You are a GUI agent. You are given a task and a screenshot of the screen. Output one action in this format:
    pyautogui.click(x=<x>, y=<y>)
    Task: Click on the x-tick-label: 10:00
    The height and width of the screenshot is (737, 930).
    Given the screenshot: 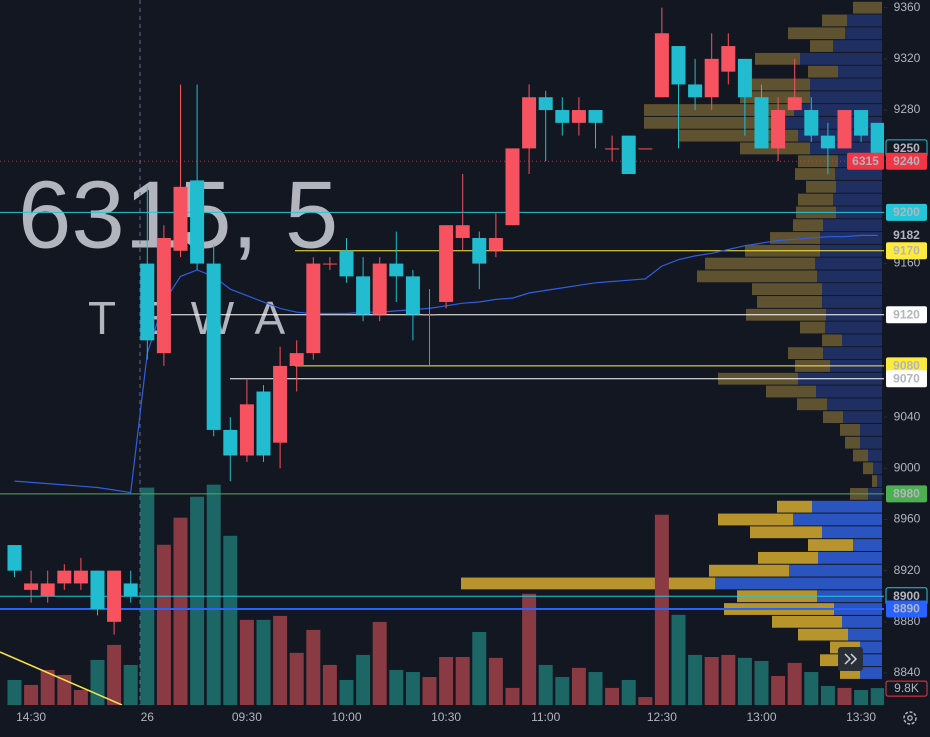 What is the action you would take?
    pyautogui.click(x=346, y=717)
    